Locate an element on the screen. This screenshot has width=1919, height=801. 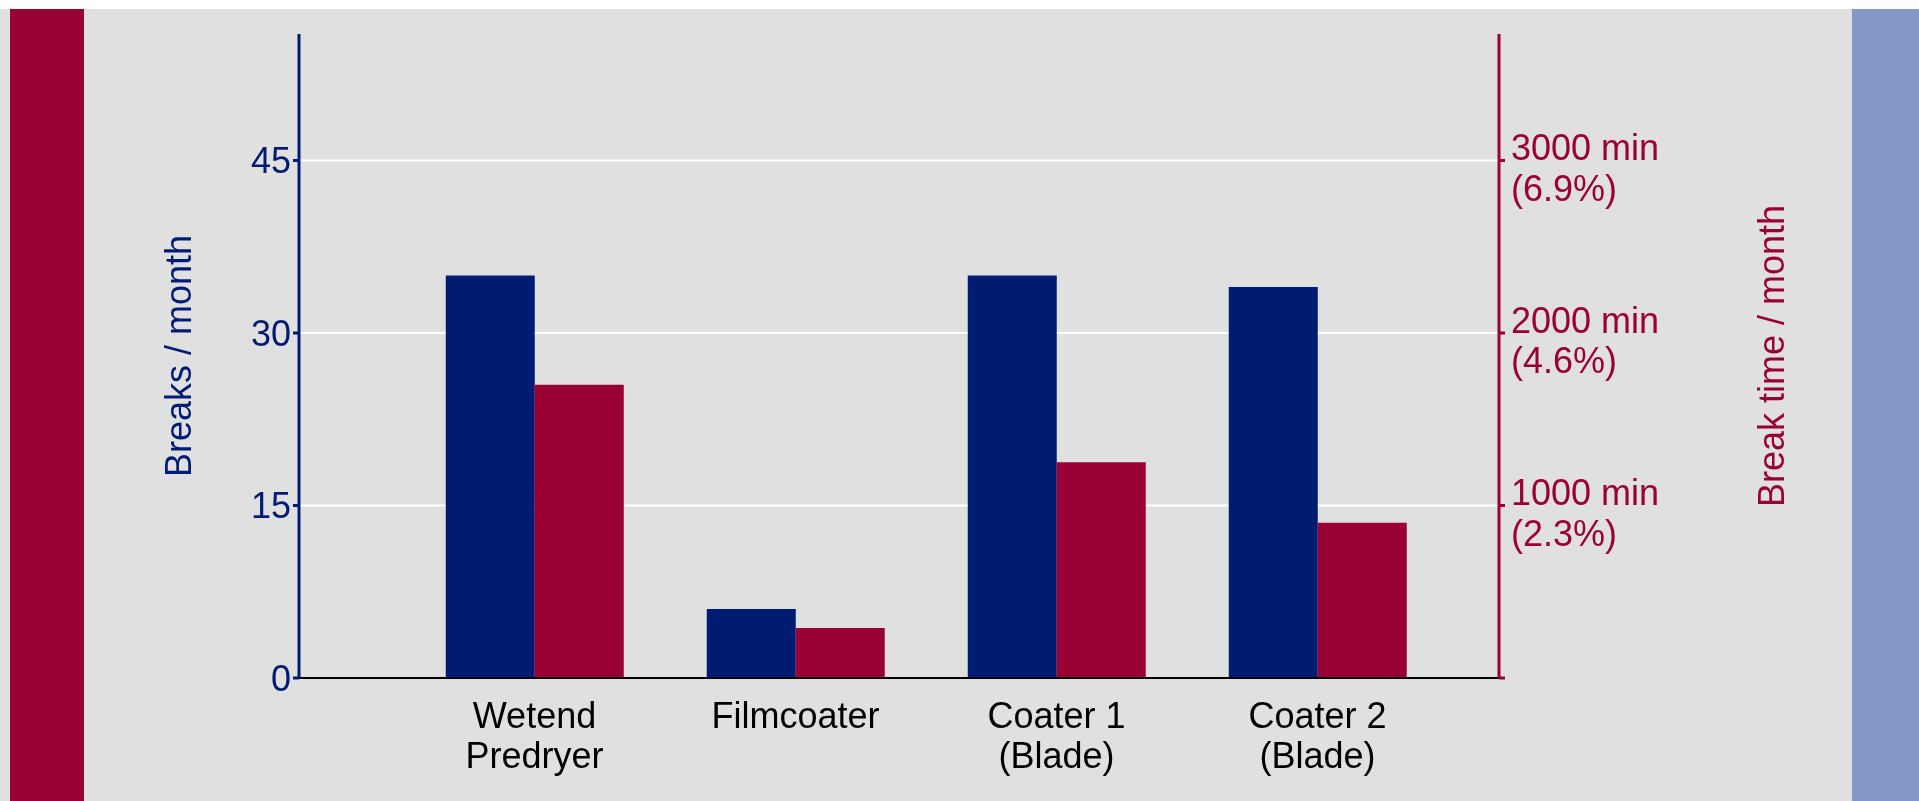
y2-tick-label: 1000 min is located at coordinates (1585, 493).